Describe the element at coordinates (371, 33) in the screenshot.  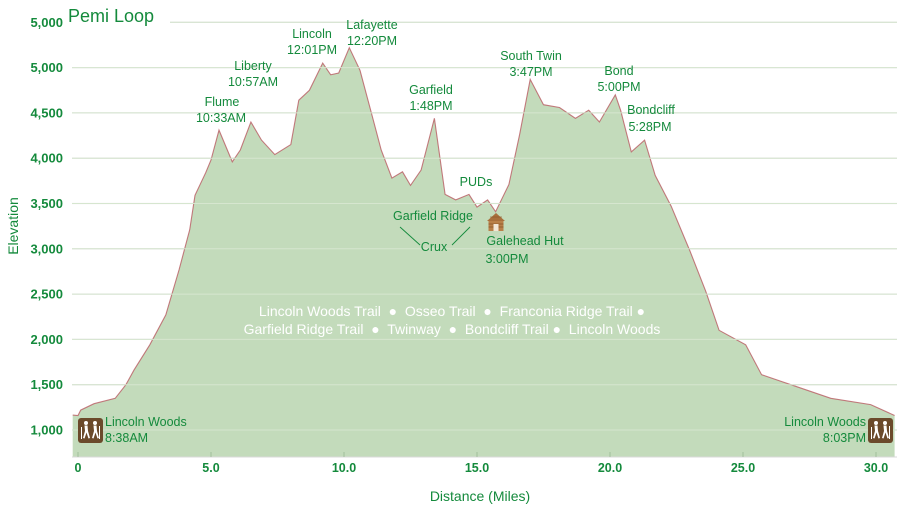
I see `annotation-lafayette: Lafayette 12:20PM` at that location.